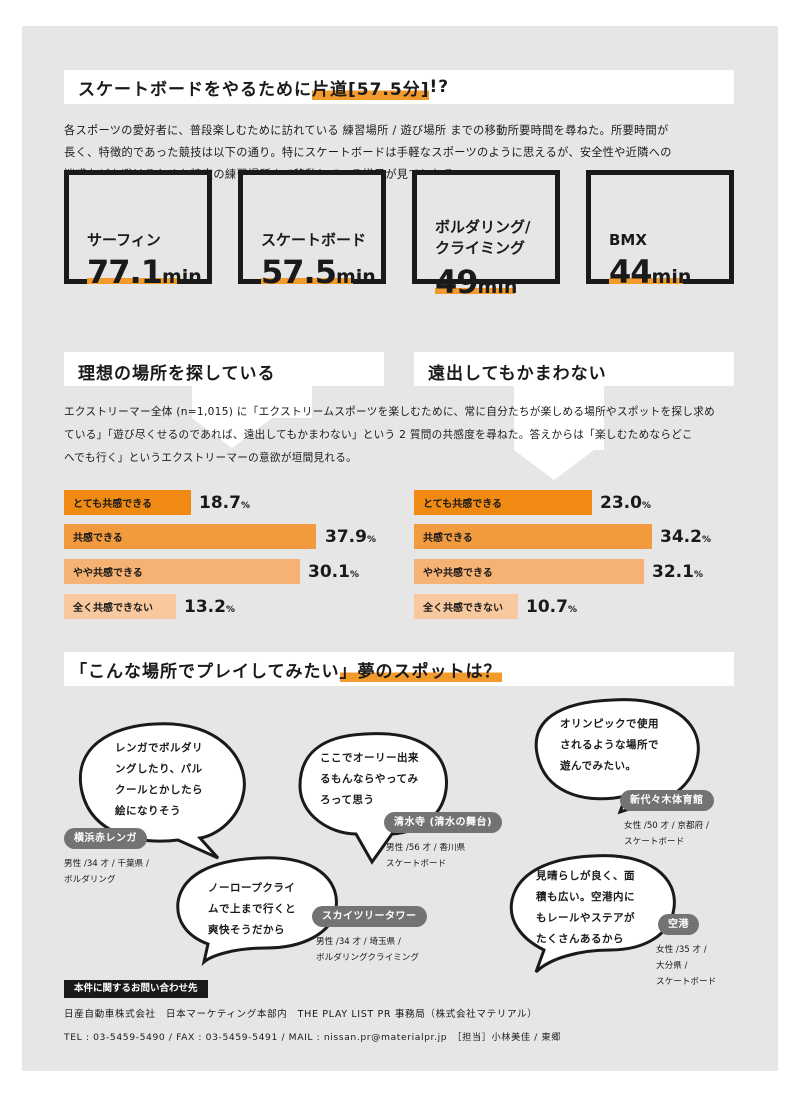 The height and width of the screenshot is (1097, 800). Describe the element at coordinates (195, 89) in the screenshot. I see `title-text: スケートボードをやるために` at that location.